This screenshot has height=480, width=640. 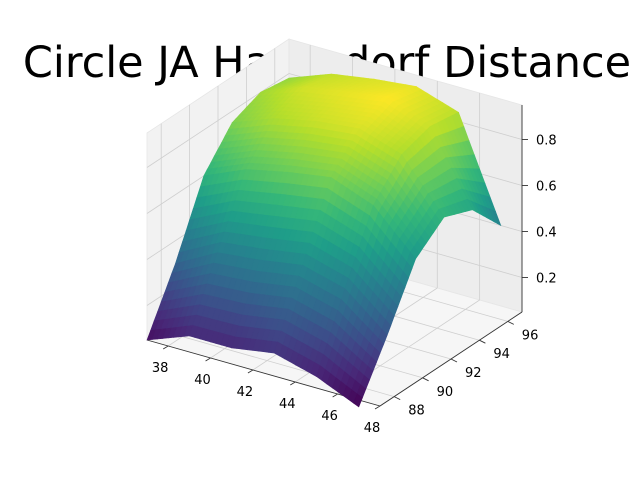 What do you see at coordinates (473, 373) in the screenshot?
I see `y-tick-label: 92` at bounding box center [473, 373].